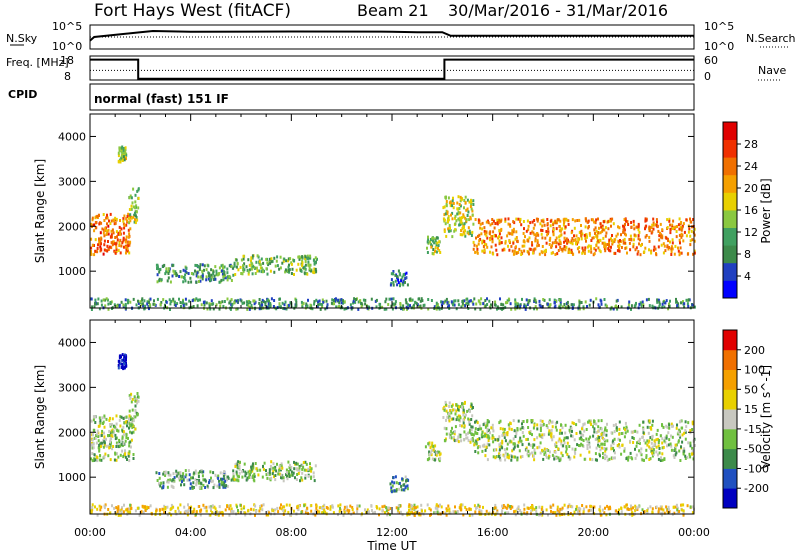  I want to click on x-tick-label: 00:00, so click(694, 532).